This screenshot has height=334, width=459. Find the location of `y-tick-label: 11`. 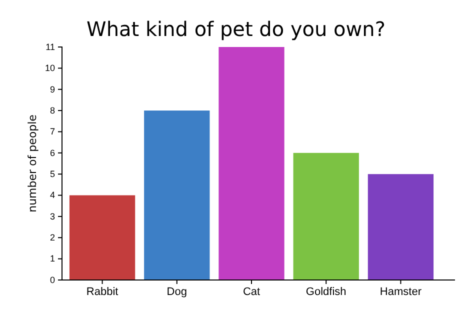

y-tick-label: 11 is located at coordinates (50, 47).